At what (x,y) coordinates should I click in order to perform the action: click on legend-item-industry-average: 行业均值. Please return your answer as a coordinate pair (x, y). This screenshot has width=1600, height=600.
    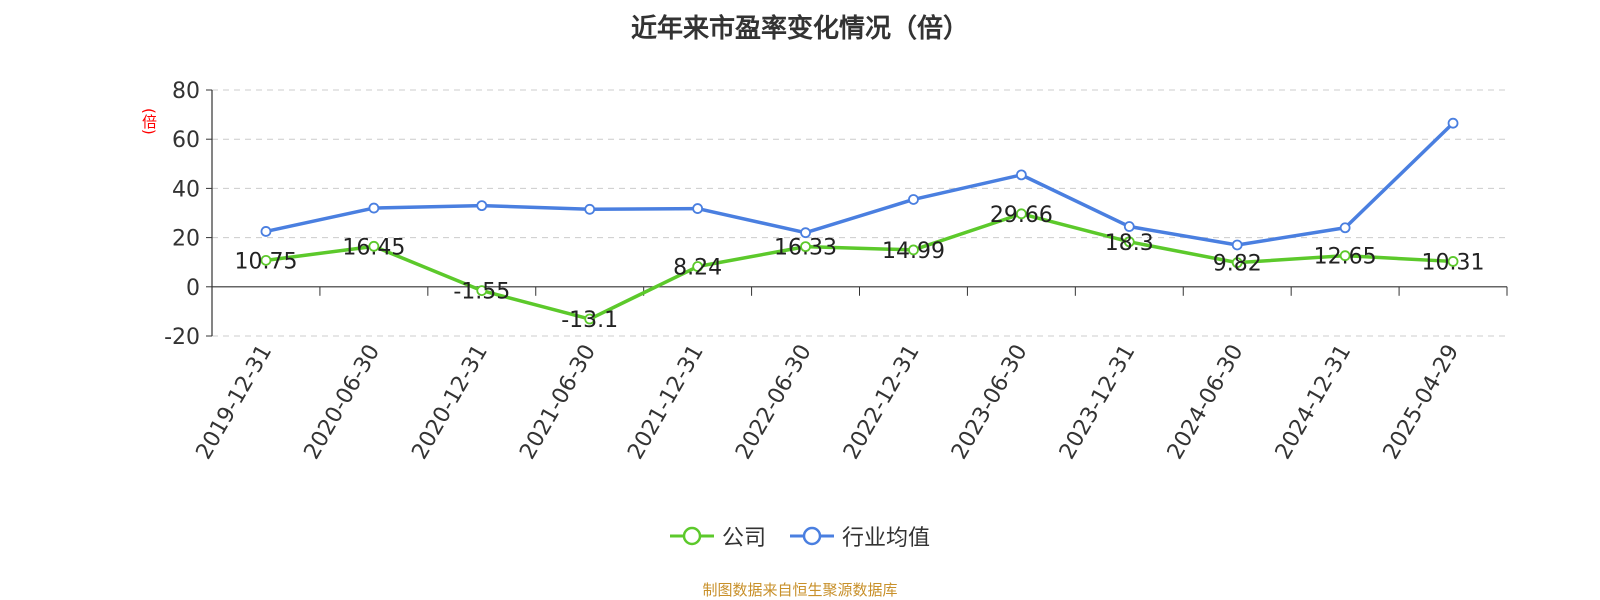
    Looking at the image, I should click on (860, 536).